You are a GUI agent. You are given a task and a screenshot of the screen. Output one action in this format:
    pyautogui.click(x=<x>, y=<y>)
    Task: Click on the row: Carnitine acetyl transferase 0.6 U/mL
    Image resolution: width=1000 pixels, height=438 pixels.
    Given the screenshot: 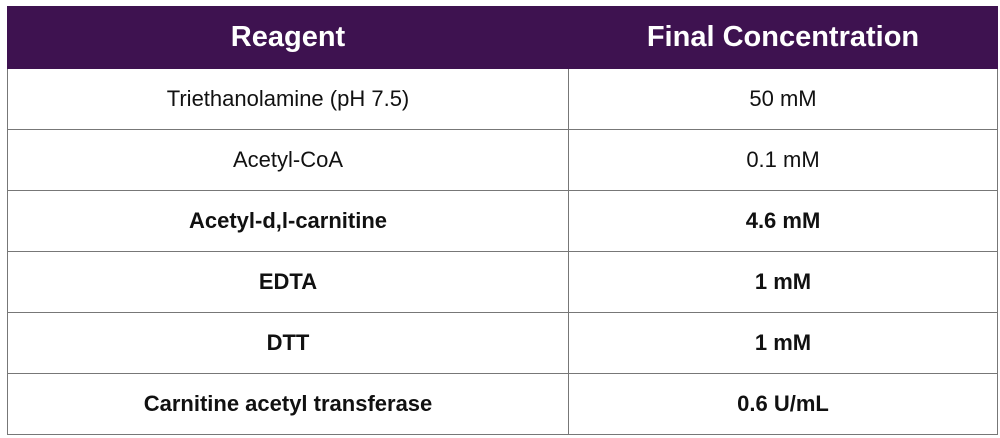 What is the action you would take?
    pyautogui.click(x=502, y=404)
    